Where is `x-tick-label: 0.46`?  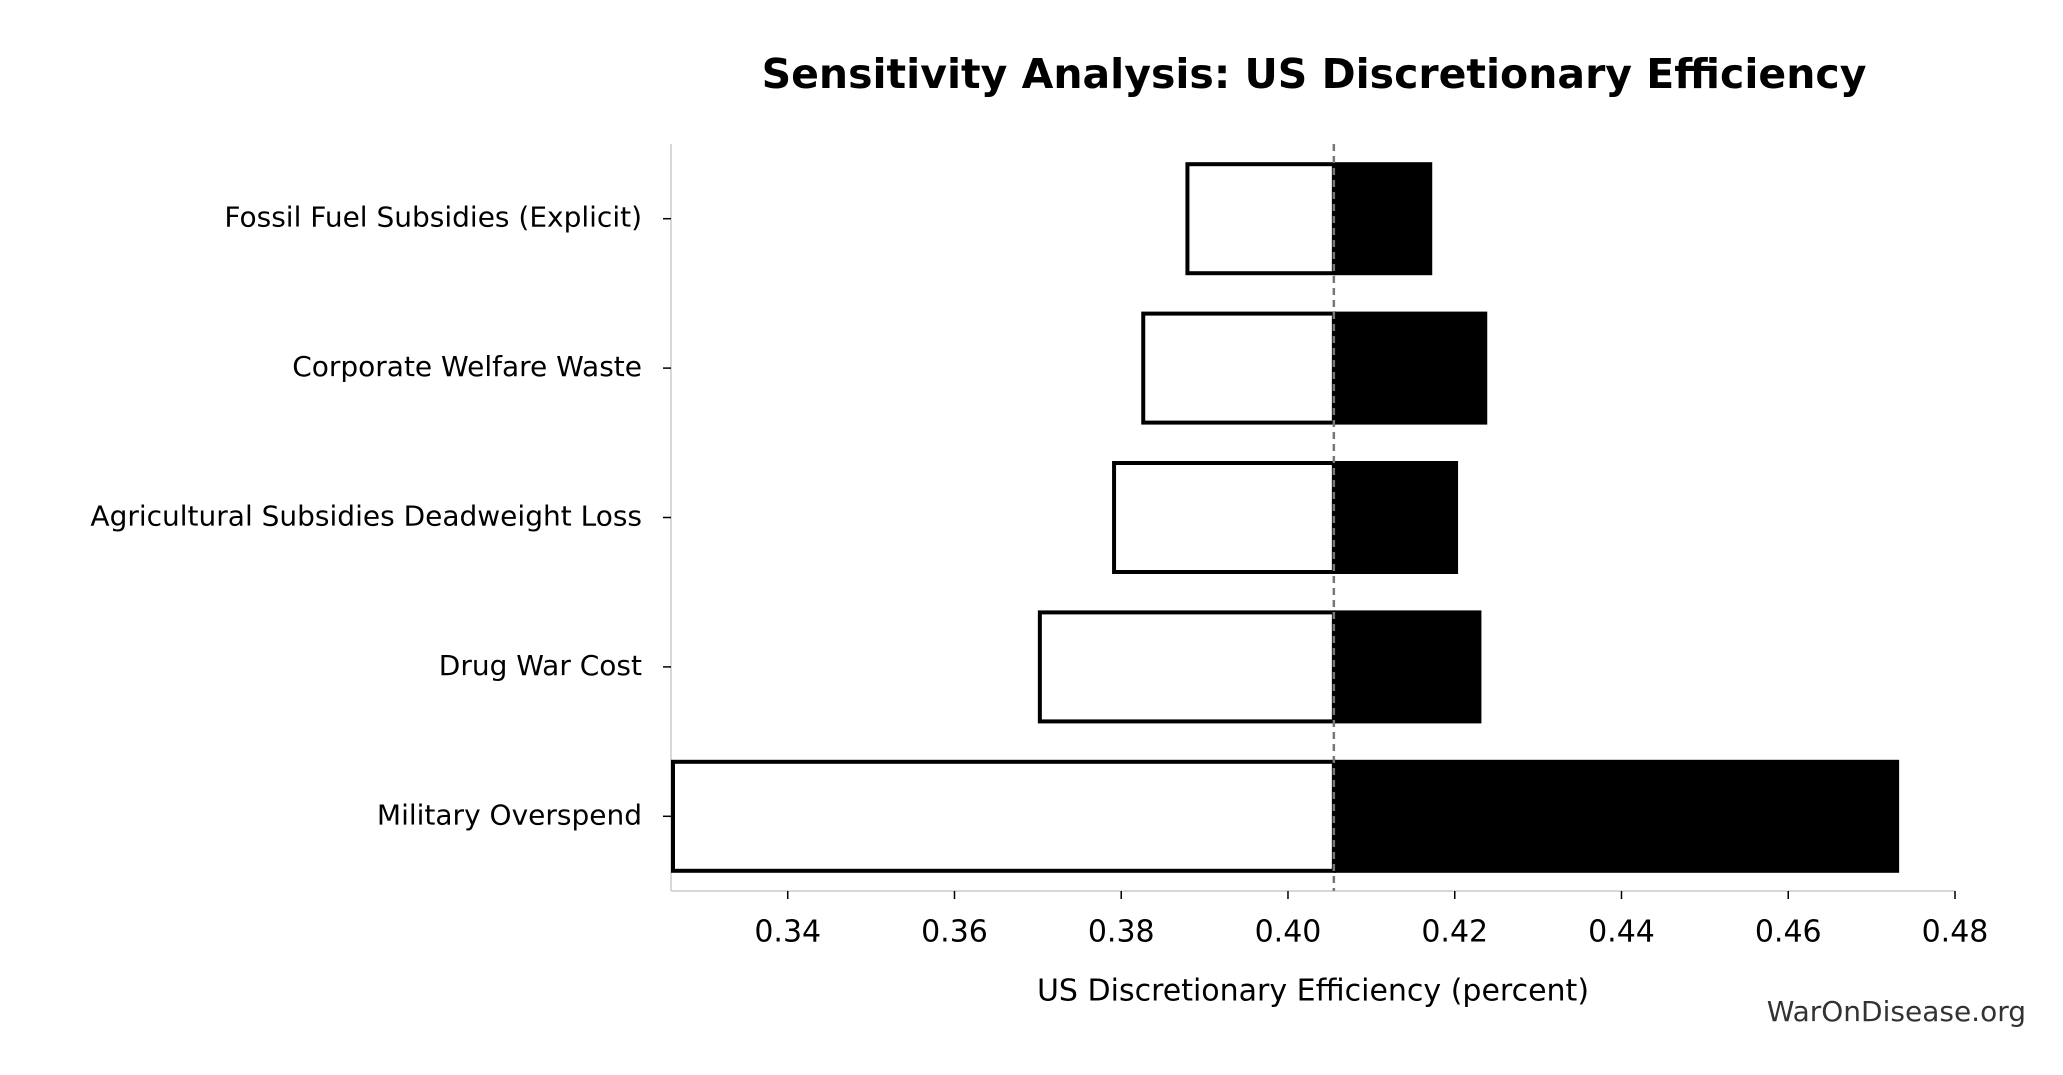
x-tick-label: 0.46 is located at coordinates (1788, 932).